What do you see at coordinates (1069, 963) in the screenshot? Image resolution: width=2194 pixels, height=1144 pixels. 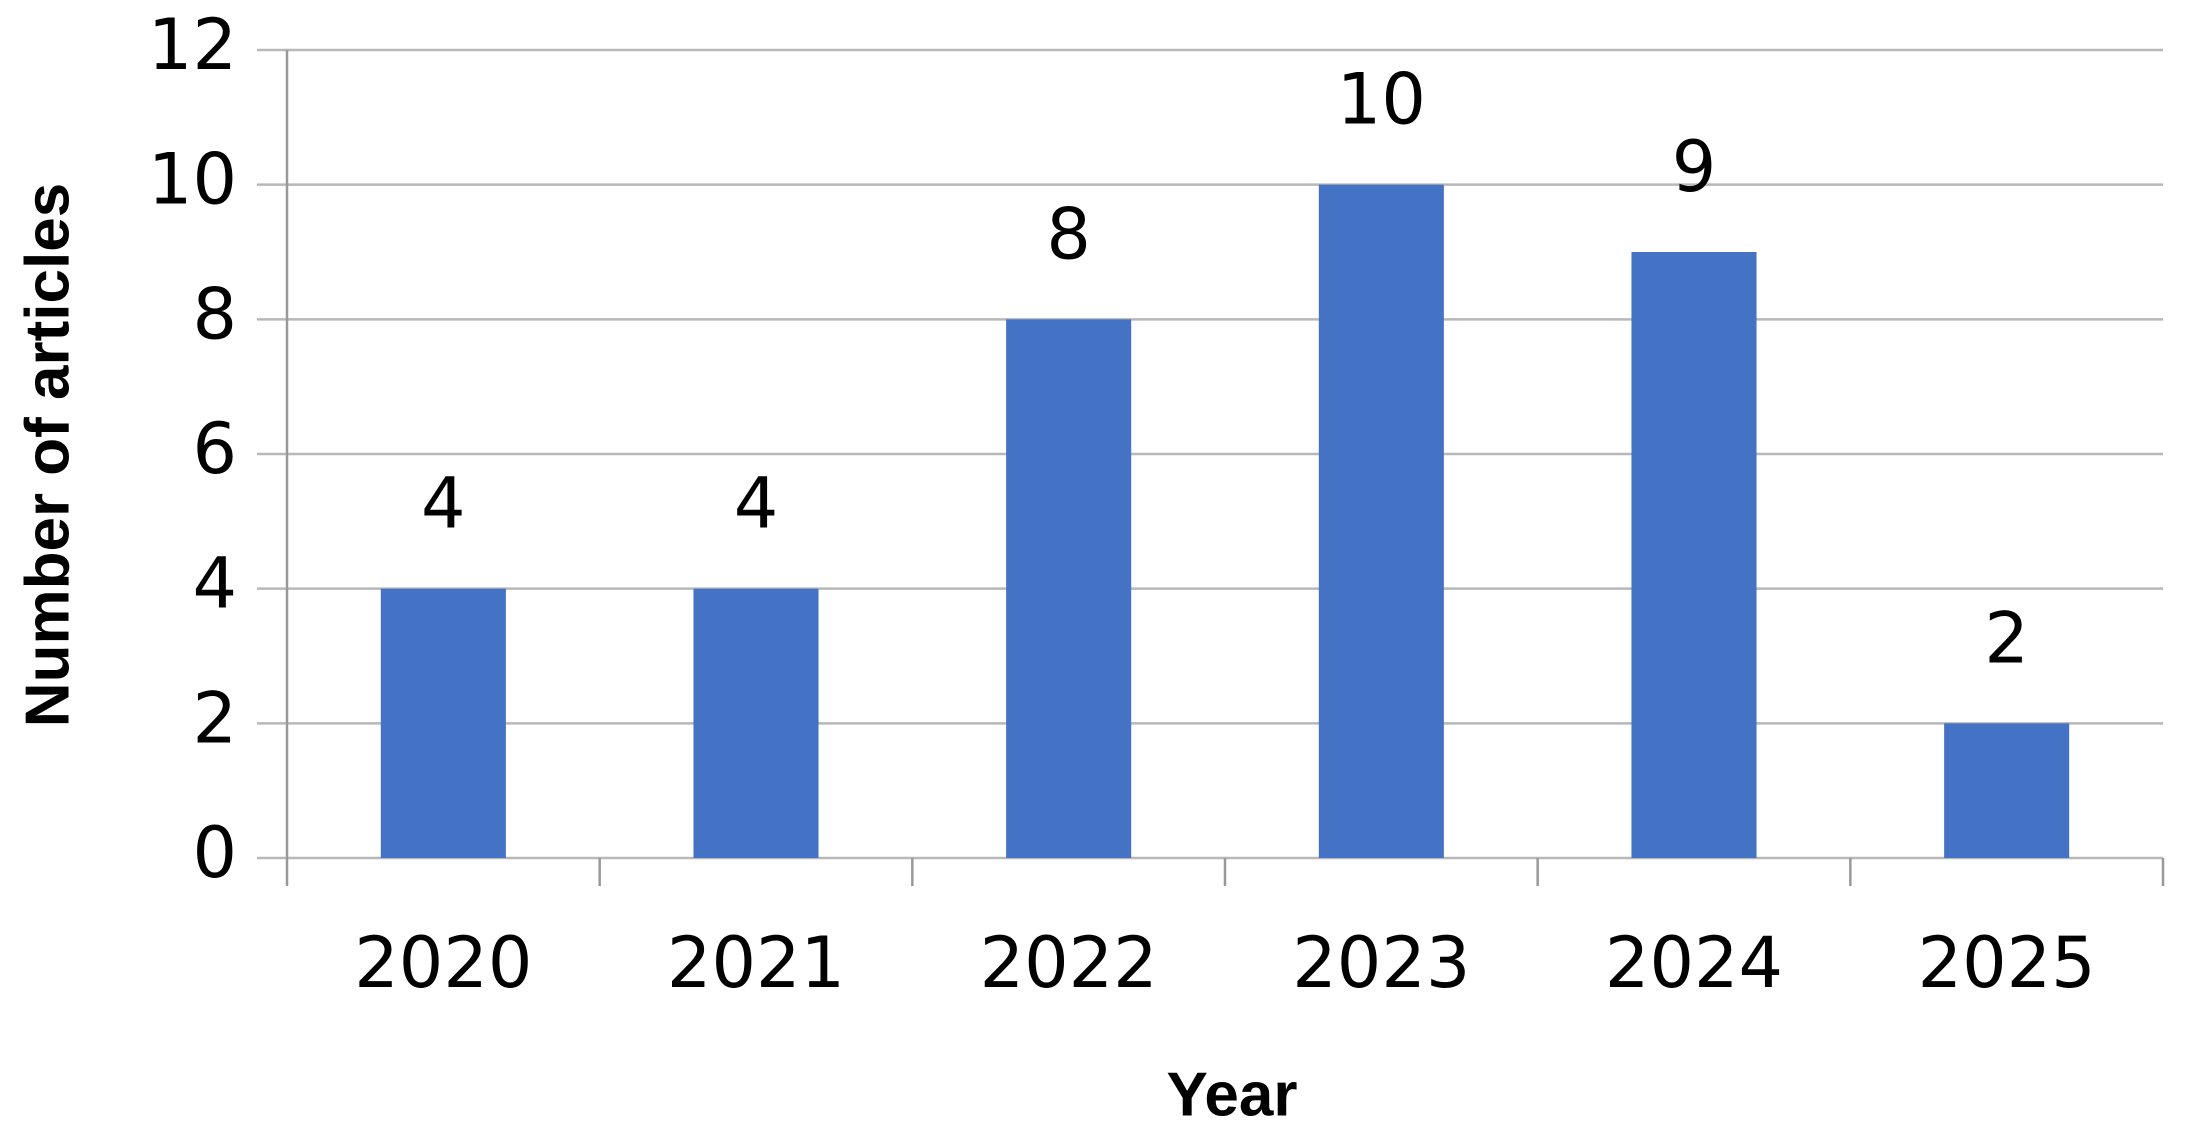 I see `x-tick-label: 2022` at bounding box center [1069, 963].